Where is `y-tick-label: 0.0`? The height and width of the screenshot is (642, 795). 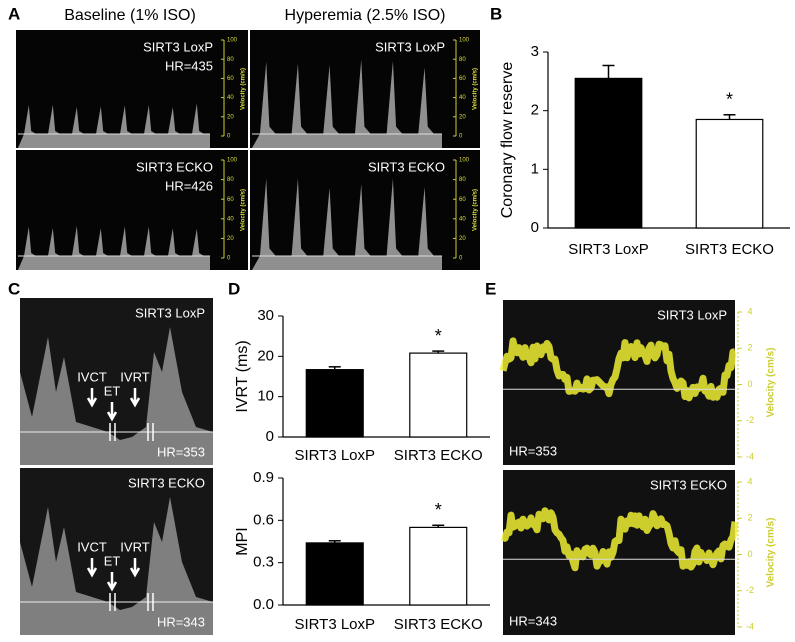
y-tick-label: 0.0 is located at coordinates (263, 604).